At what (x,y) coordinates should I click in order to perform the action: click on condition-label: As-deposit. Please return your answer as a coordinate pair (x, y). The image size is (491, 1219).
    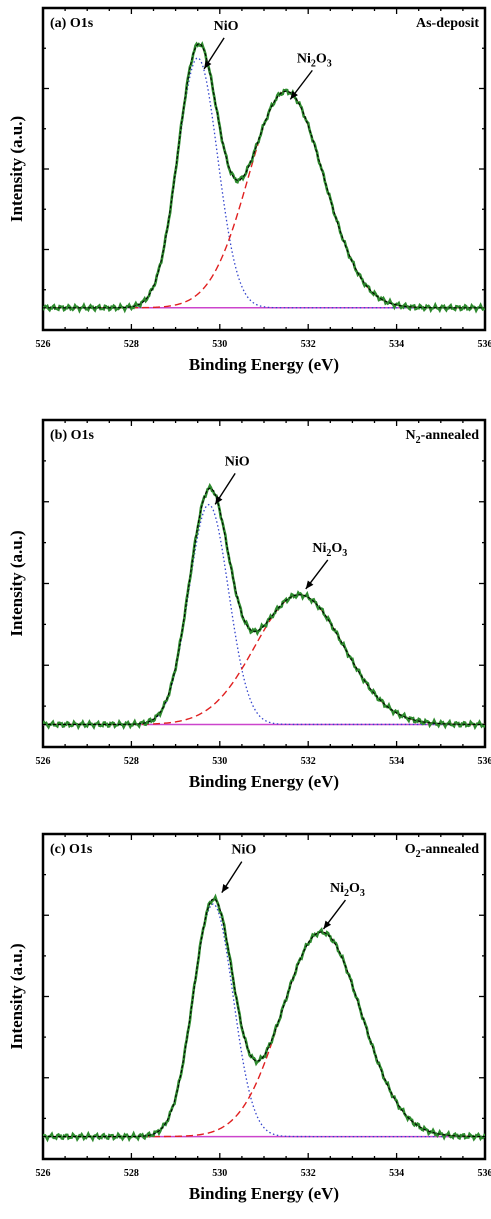
    Looking at the image, I should click on (447, 23).